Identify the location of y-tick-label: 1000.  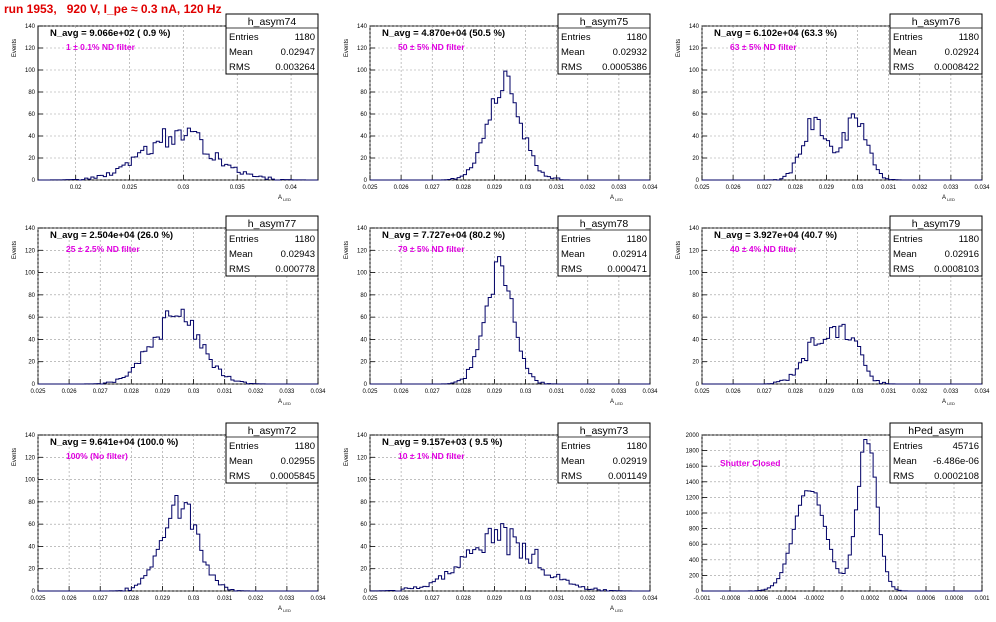
(693, 514).